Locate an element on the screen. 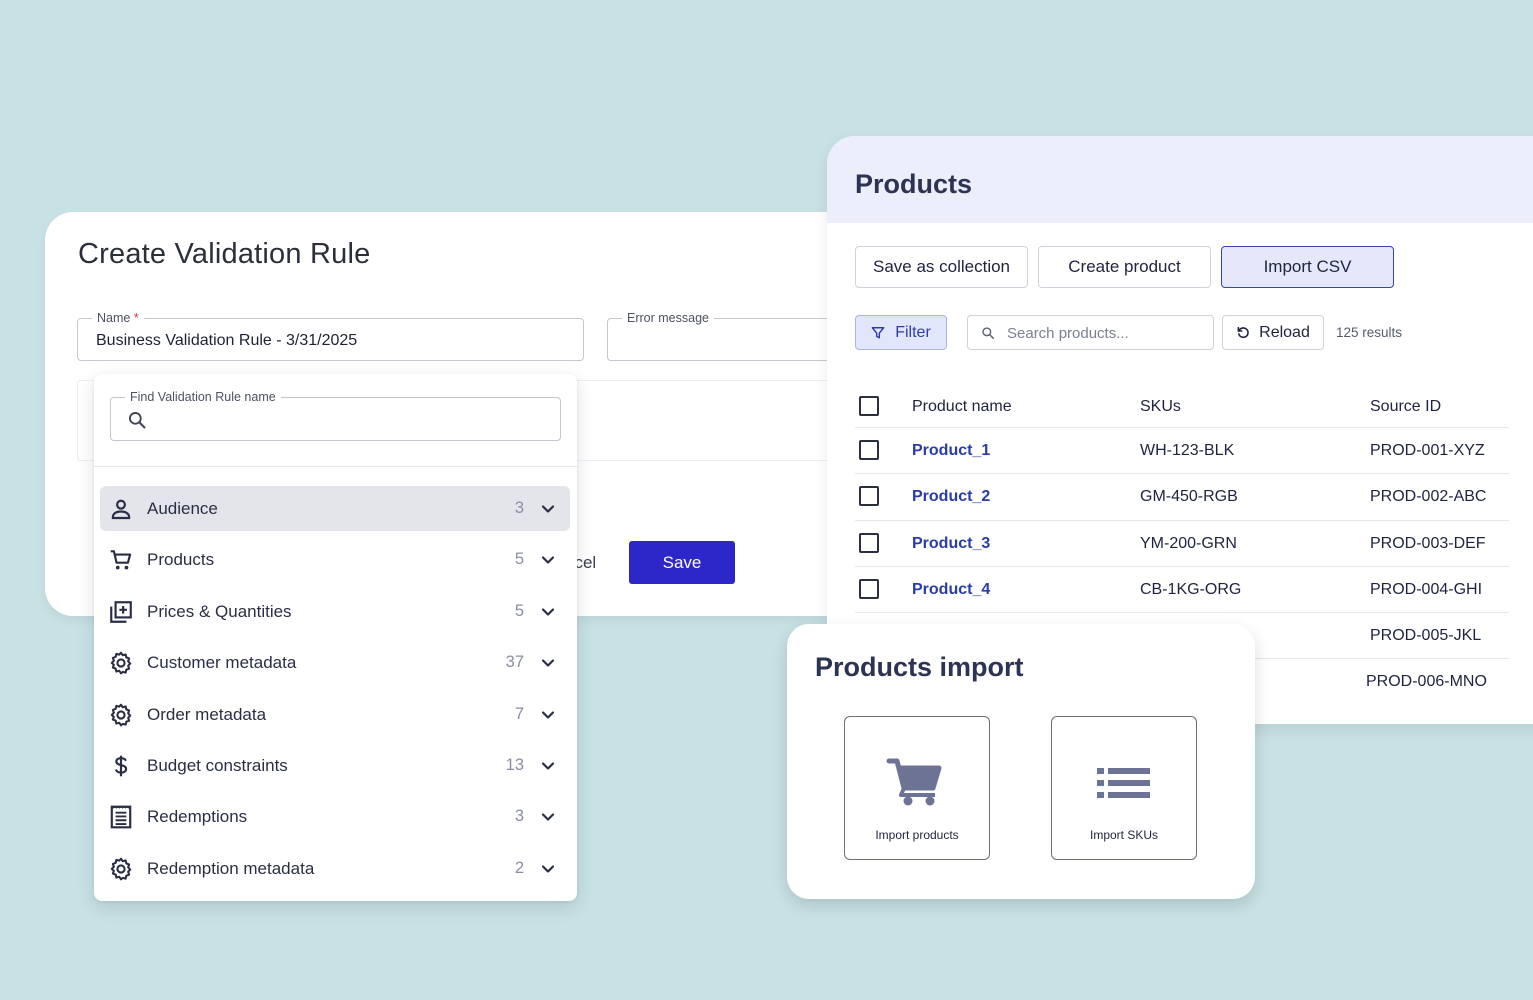 The width and height of the screenshot is (1533, 1000). category-item-customer-metadata: Customer metadata 37 is located at coordinates (335, 662).